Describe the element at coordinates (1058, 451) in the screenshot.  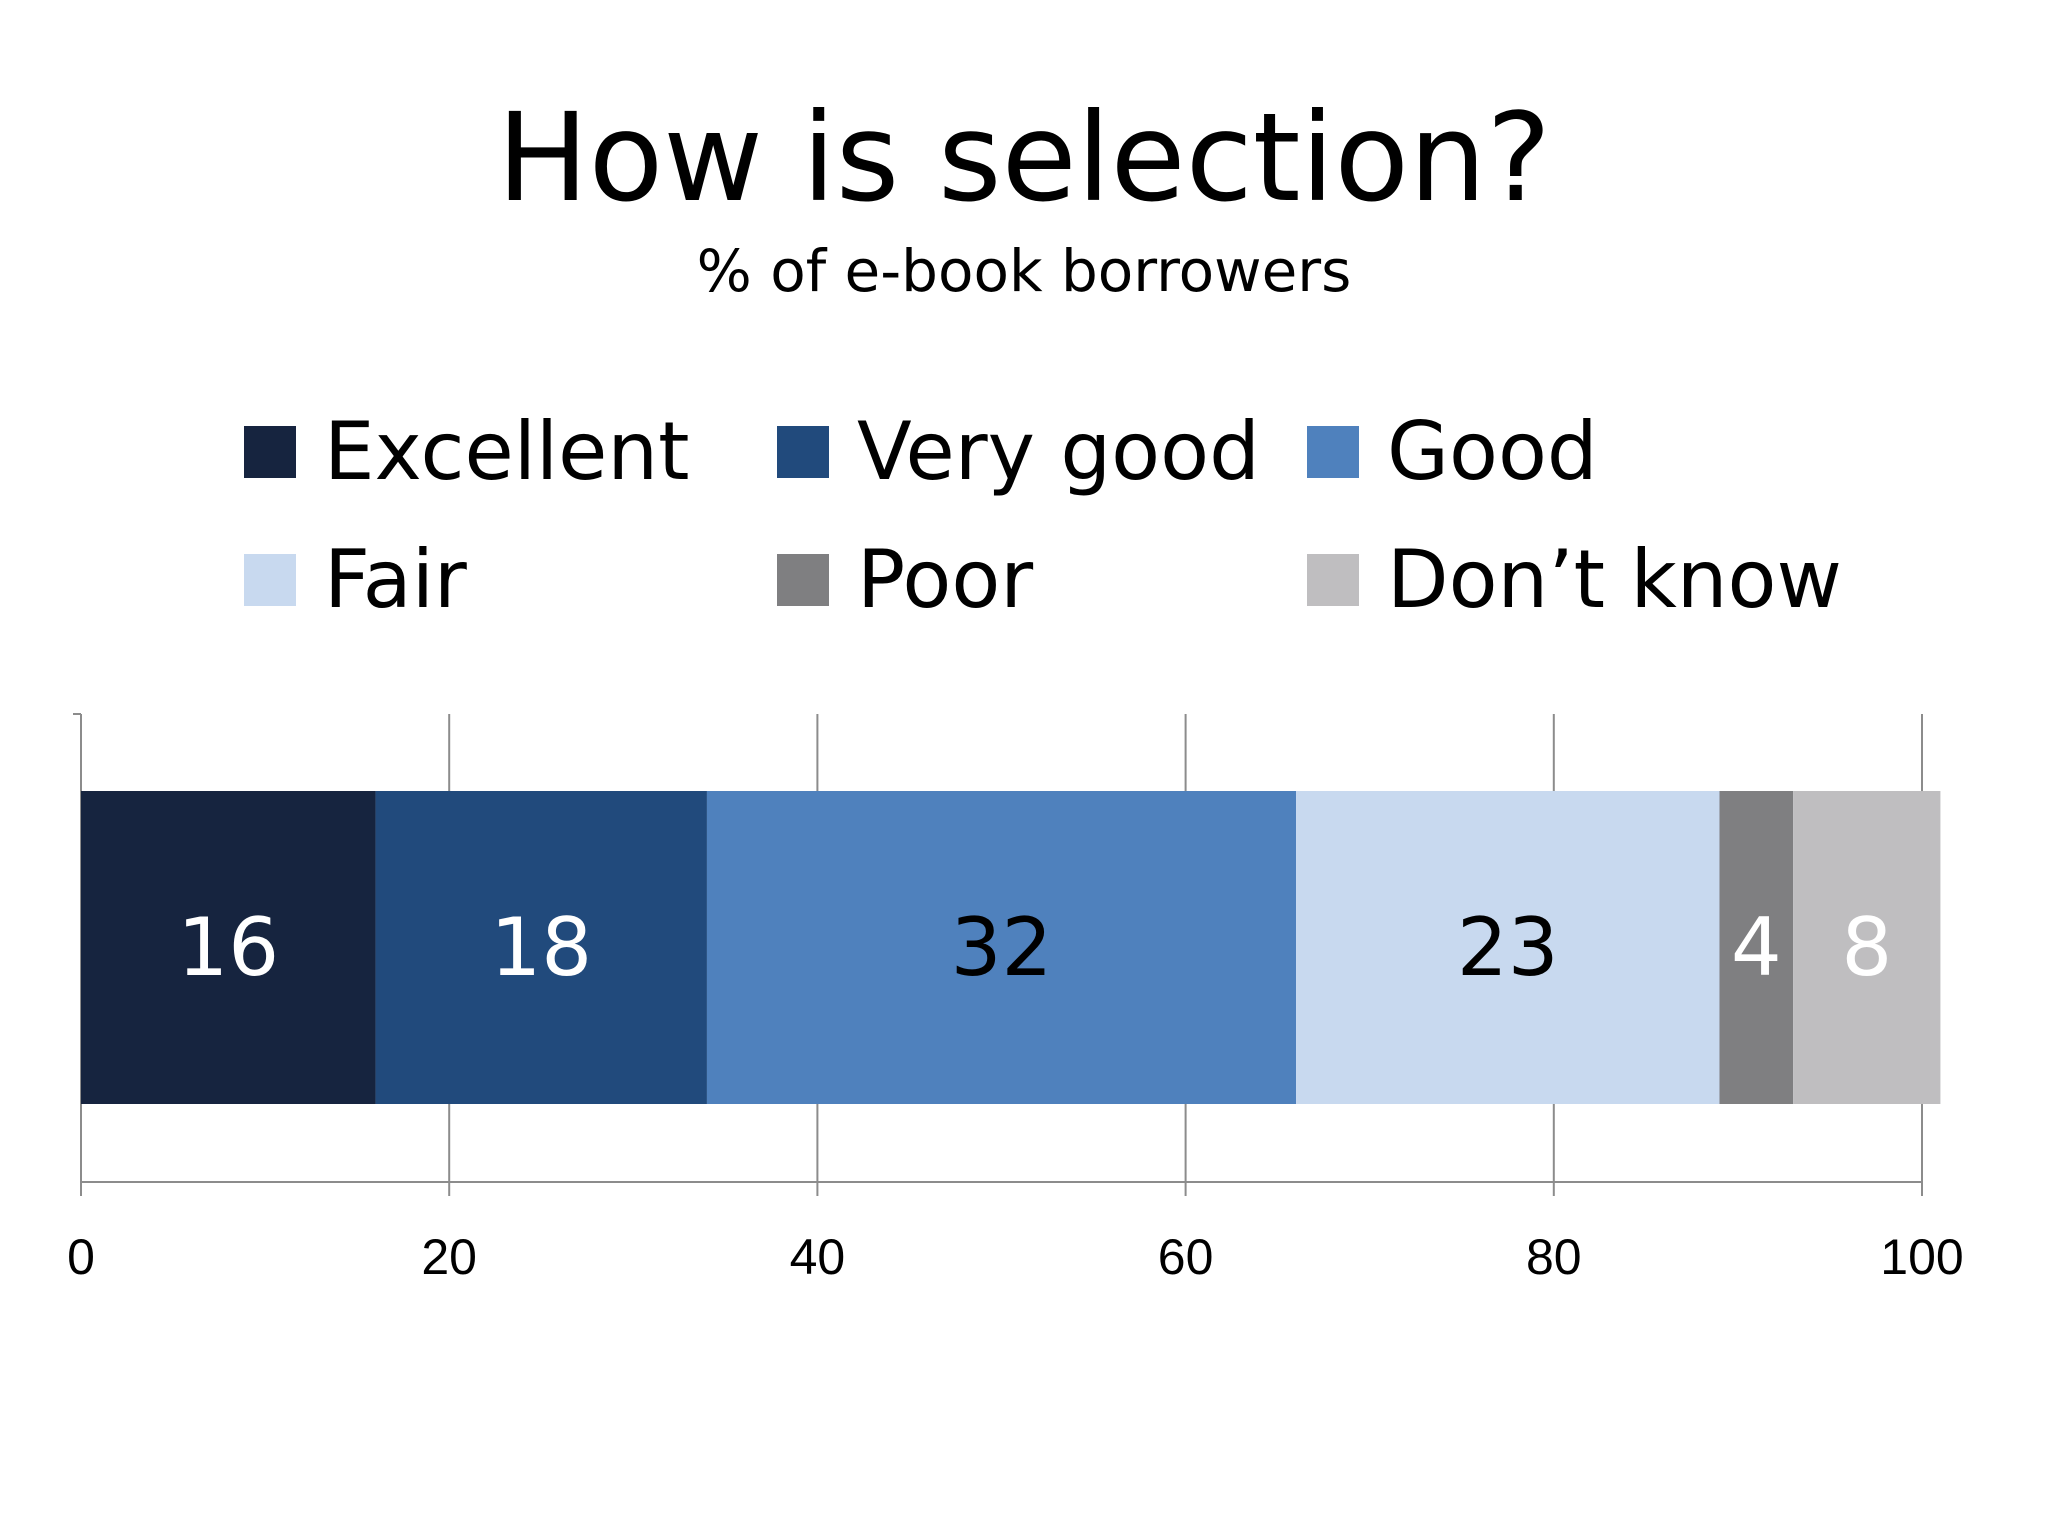
I see `legend-label: Very good` at that location.